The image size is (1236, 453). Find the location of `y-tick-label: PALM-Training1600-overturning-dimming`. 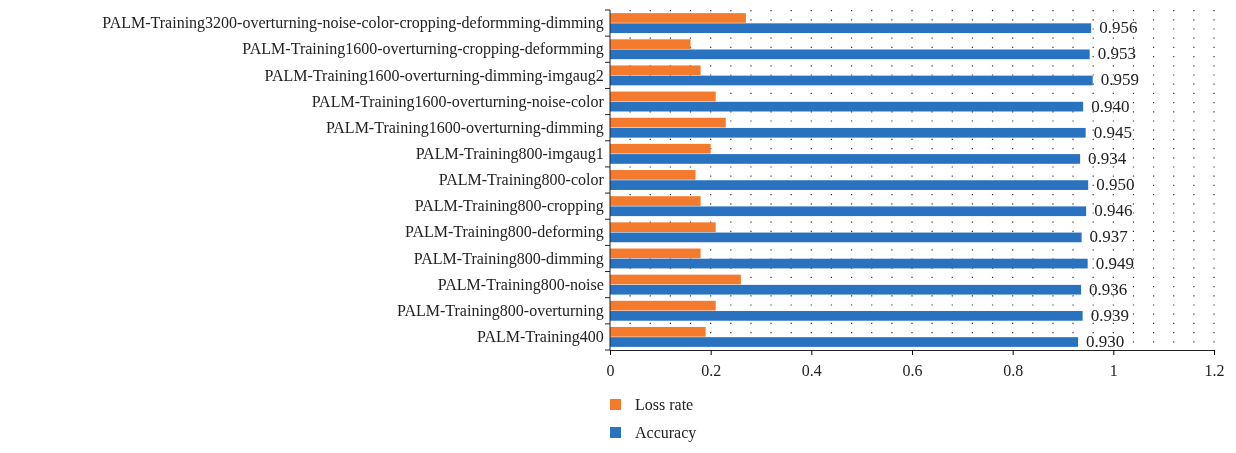

y-tick-label: PALM-Training1600-overturning-dimming is located at coordinates (464, 127).